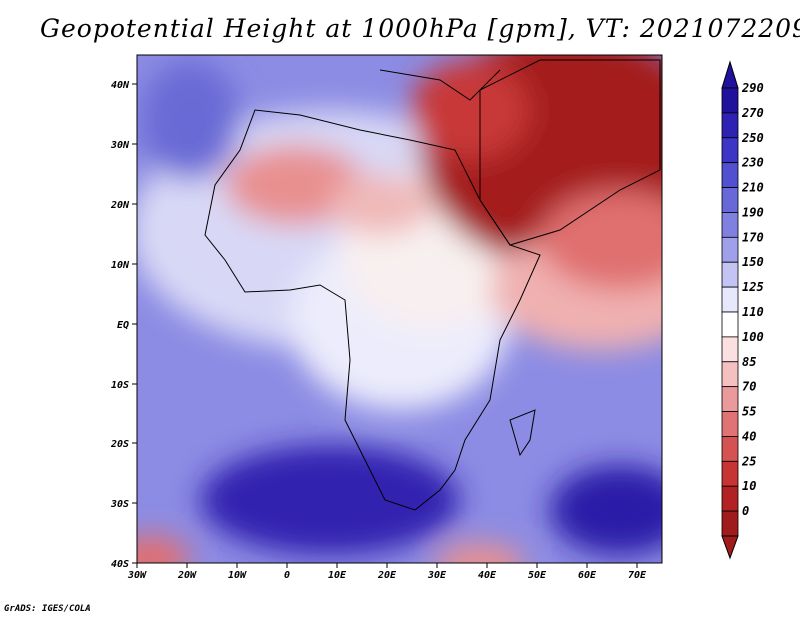 The width and height of the screenshot is (800, 622). I want to click on lon-label: 10E, so click(337, 575).